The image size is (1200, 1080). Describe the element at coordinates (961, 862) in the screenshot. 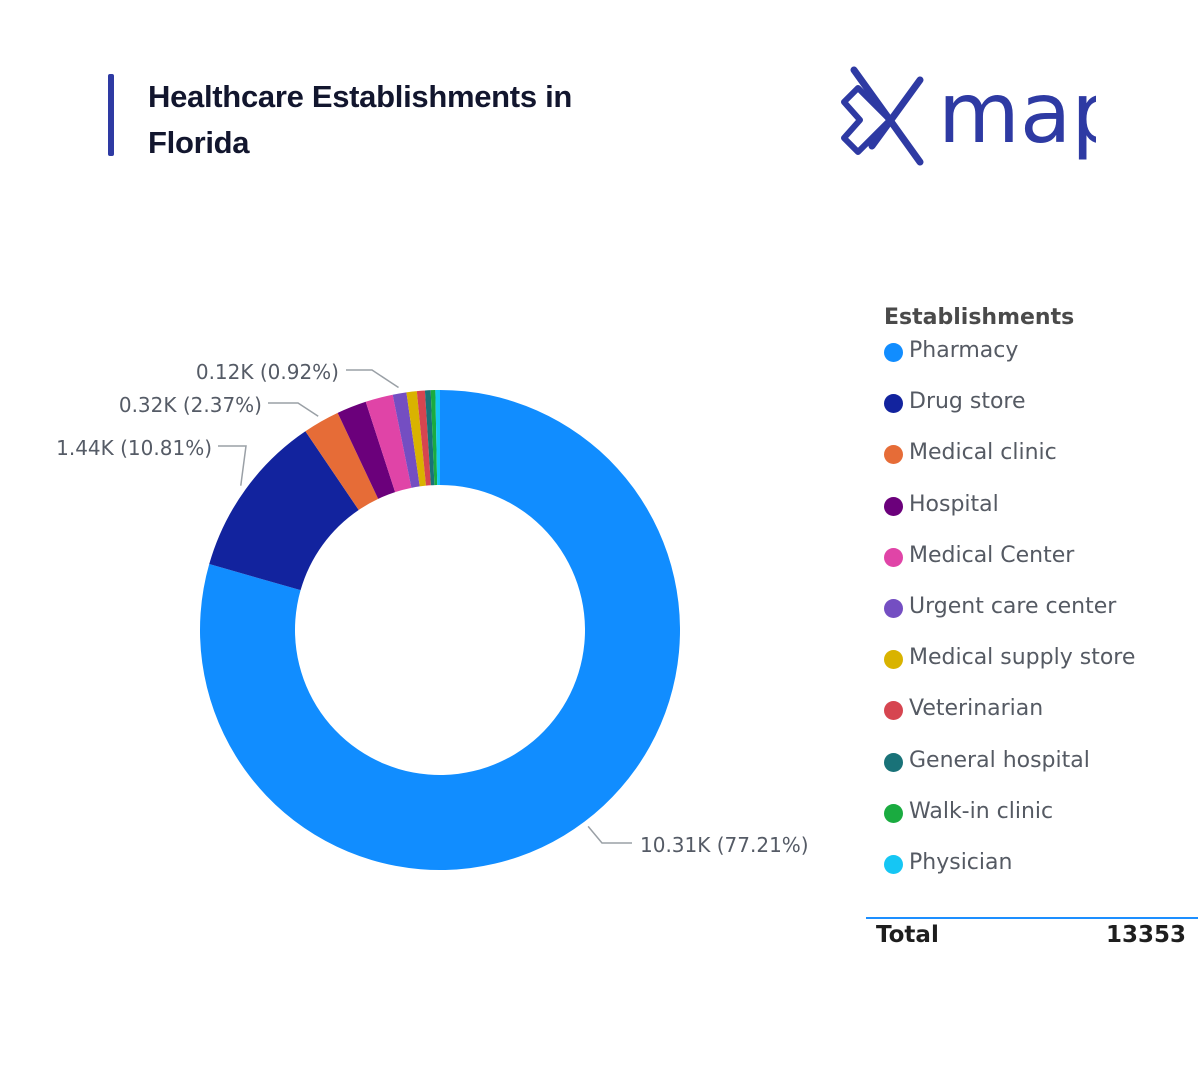

I see `legend-label: Physician` at that location.